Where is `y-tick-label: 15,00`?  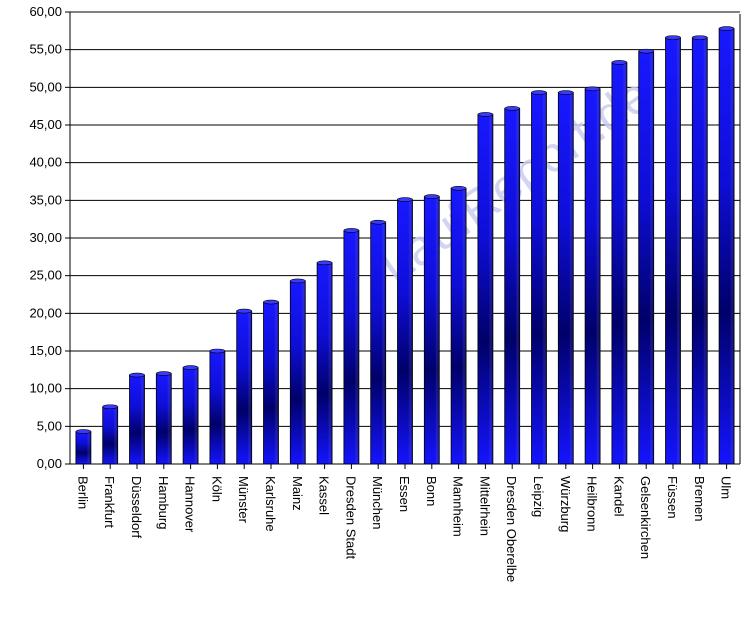 y-tick-label: 15,00 is located at coordinates (45, 350).